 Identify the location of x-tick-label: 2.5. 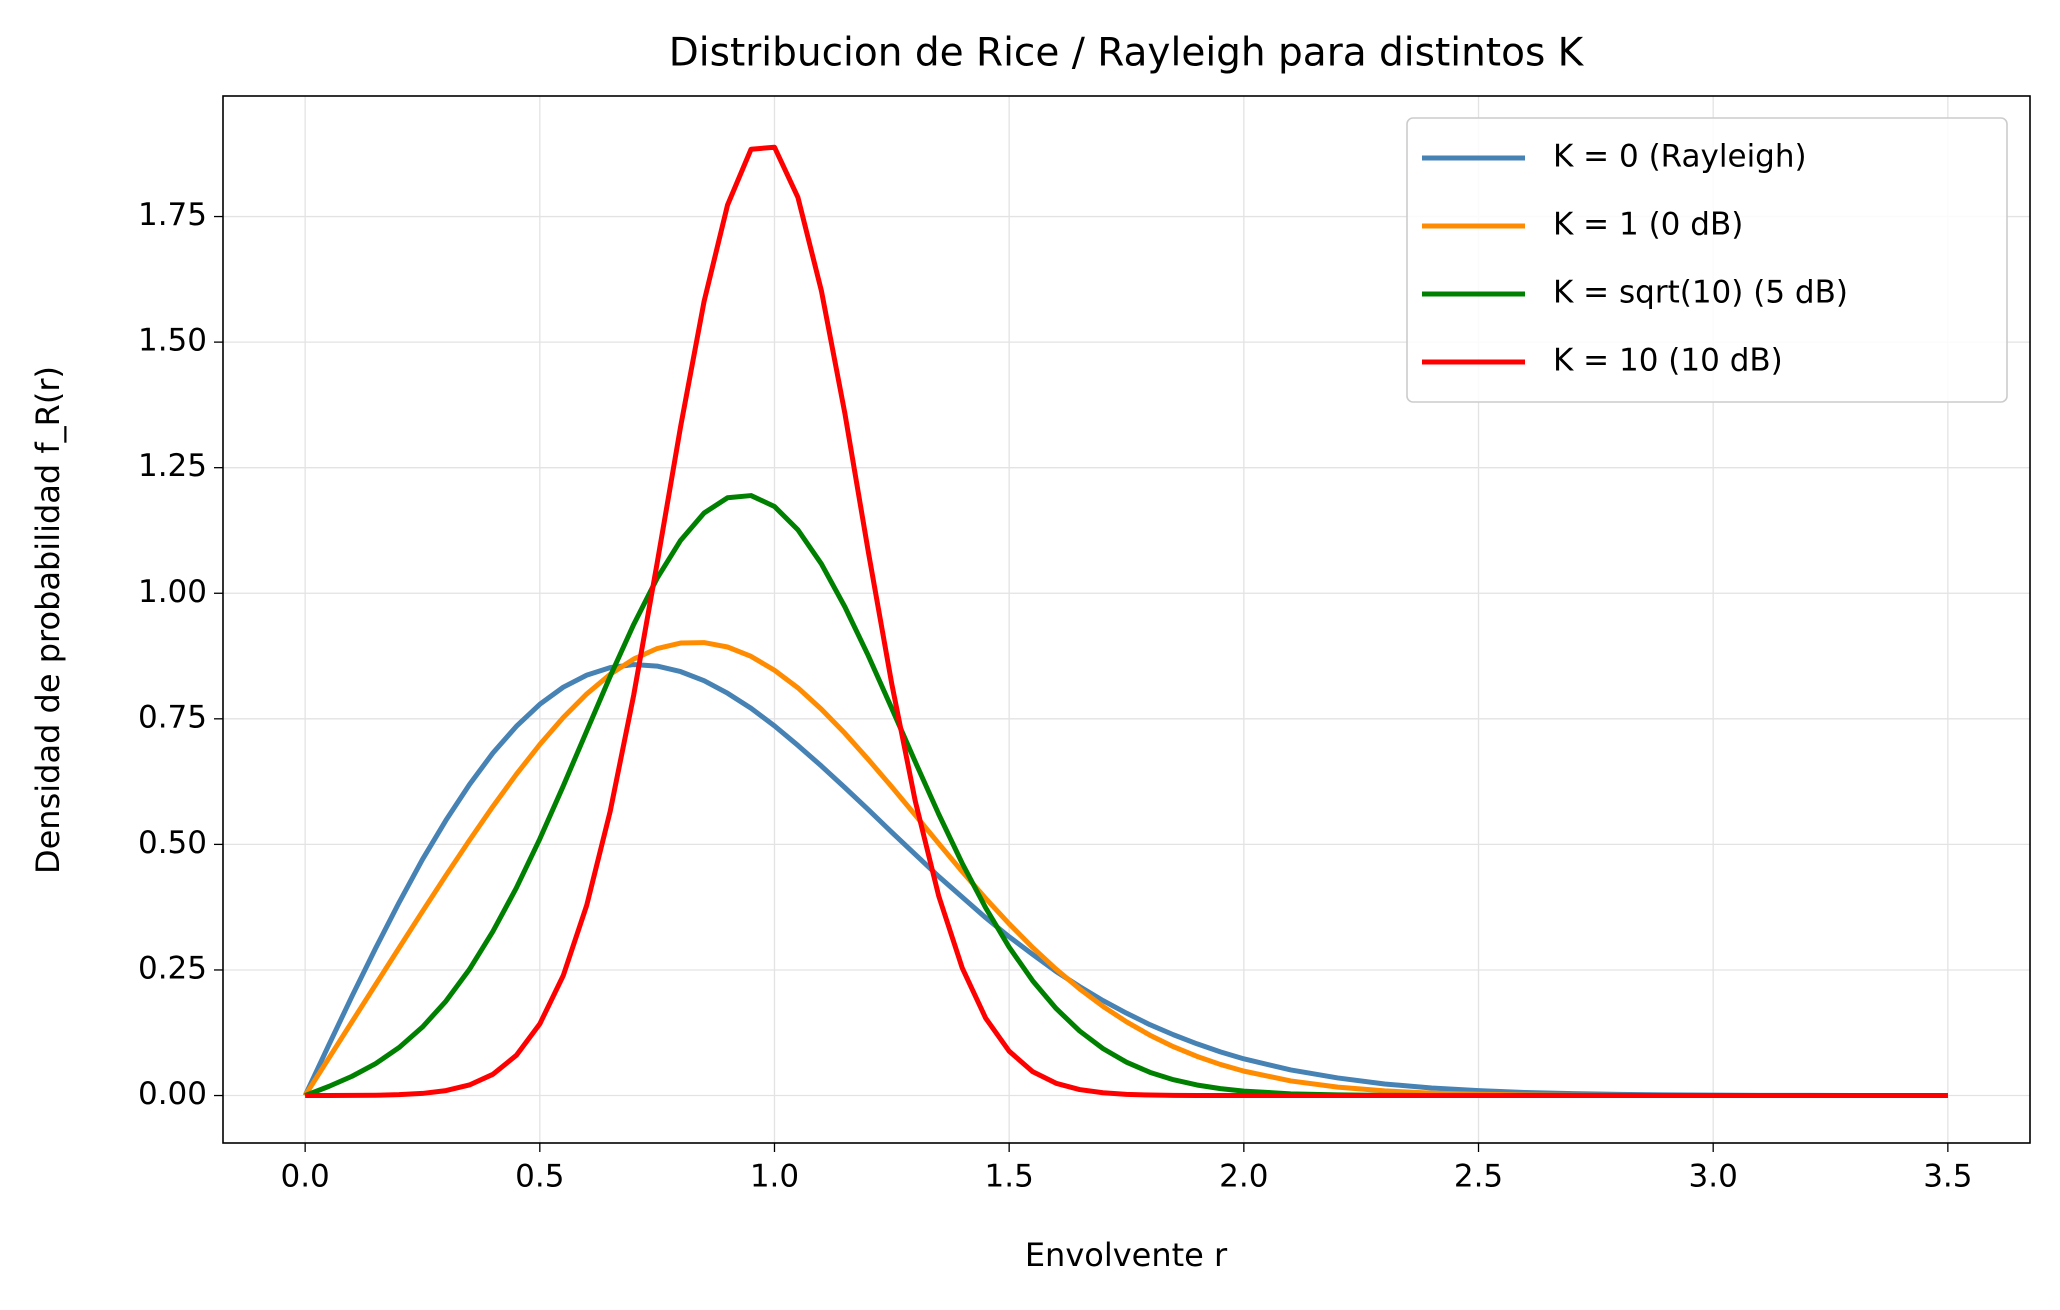
(1478, 1177).